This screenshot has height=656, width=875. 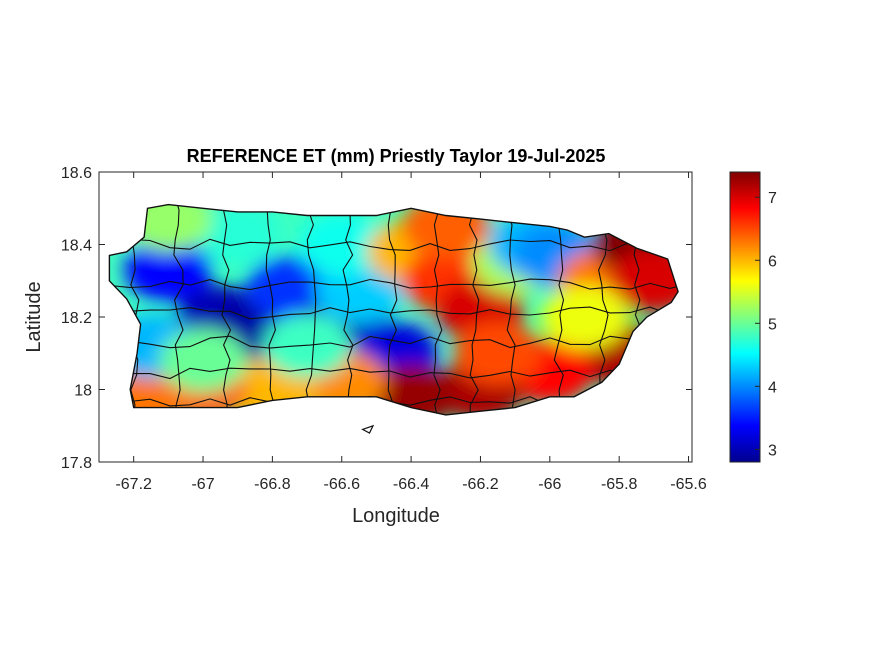 What do you see at coordinates (76, 246) in the screenshot?
I see `y-tick-label: 18.4` at bounding box center [76, 246].